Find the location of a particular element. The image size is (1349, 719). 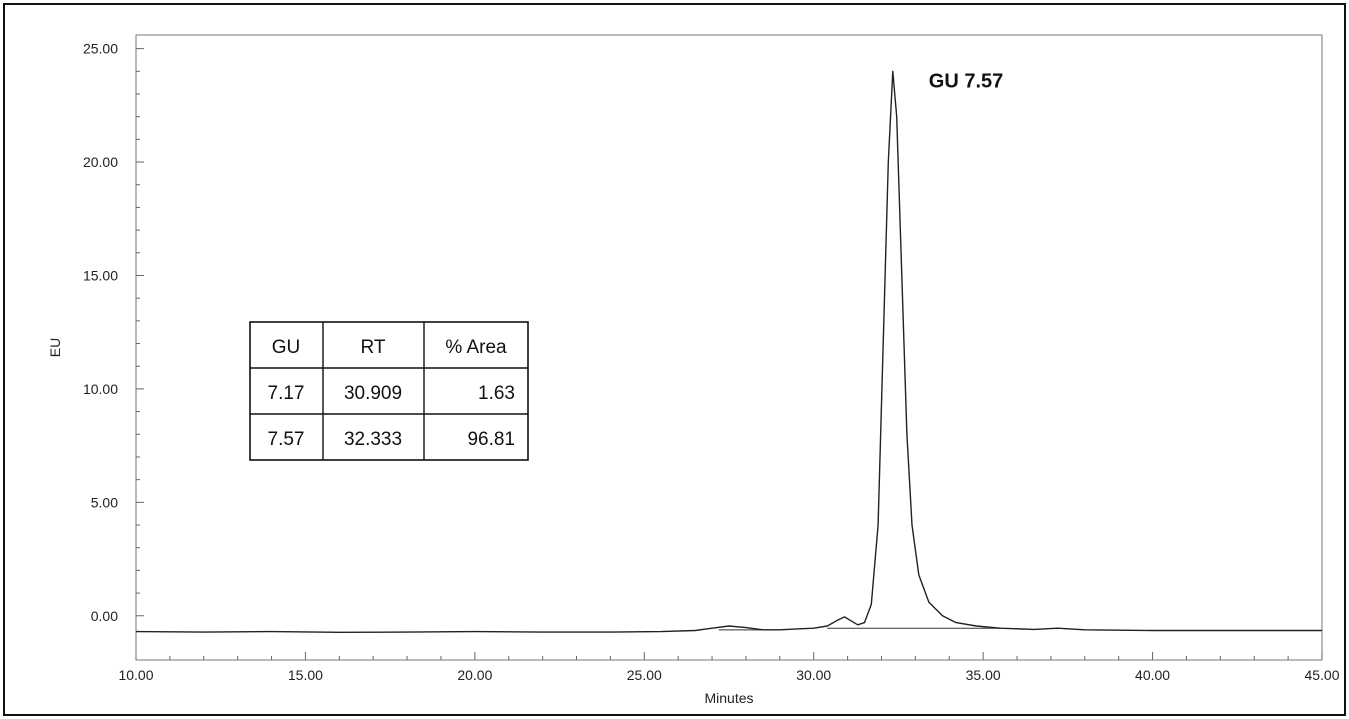

table-cell: 7.17 is located at coordinates (286, 393).